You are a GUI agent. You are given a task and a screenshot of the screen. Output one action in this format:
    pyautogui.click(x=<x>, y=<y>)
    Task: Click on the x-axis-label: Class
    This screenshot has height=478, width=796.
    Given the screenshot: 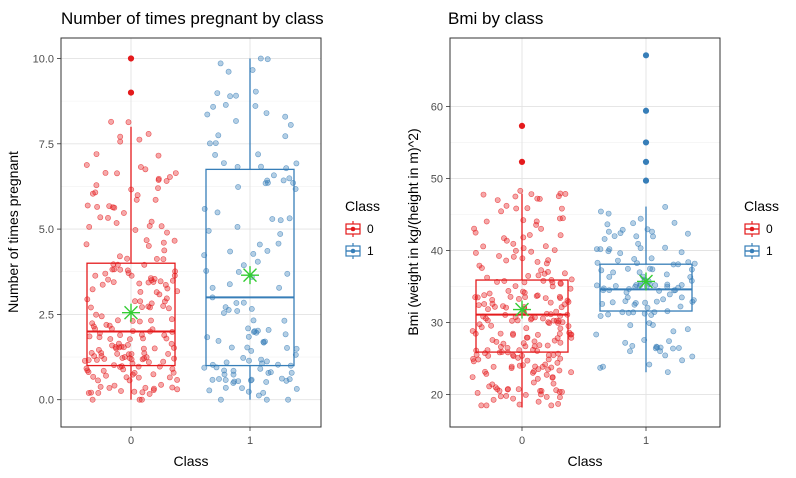 What is the action you would take?
    pyautogui.click(x=584, y=461)
    